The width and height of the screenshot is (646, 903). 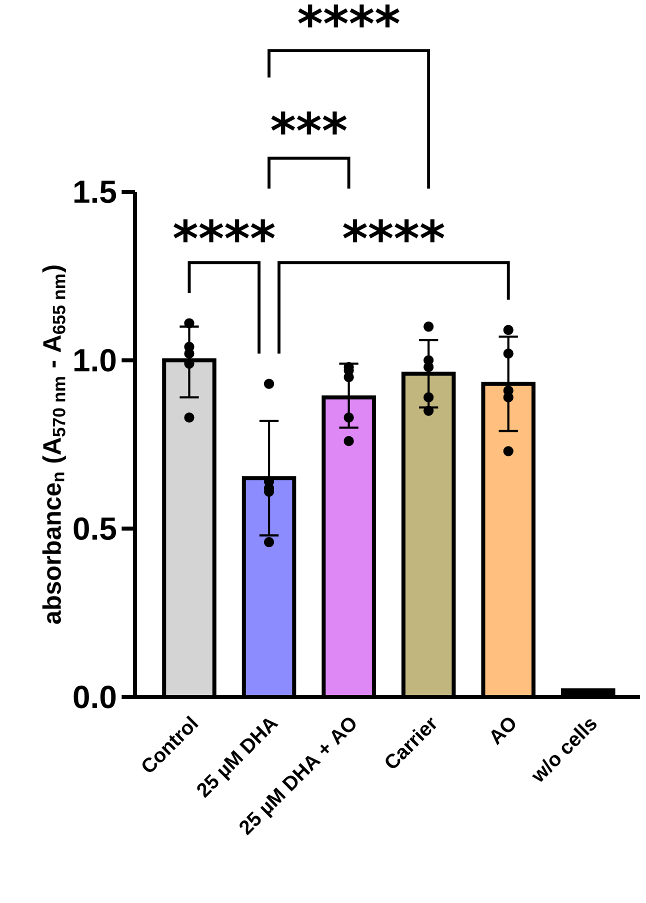 What do you see at coordinates (54, 445) in the screenshot?
I see `y-axis-title: absorbance$_{n}$ (A$_{570 nm}$ - A$_{655 nm}$)` at bounding box center [54, 445].